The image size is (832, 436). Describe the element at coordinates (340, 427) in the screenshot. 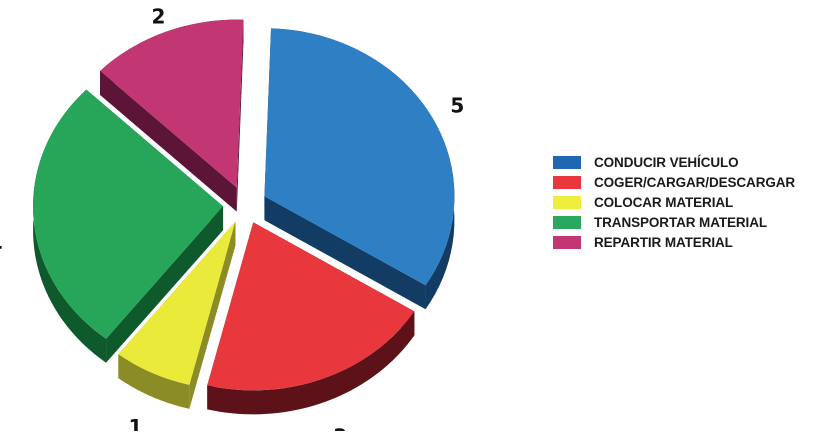

I see `slice-label-coger: 3` at that location.